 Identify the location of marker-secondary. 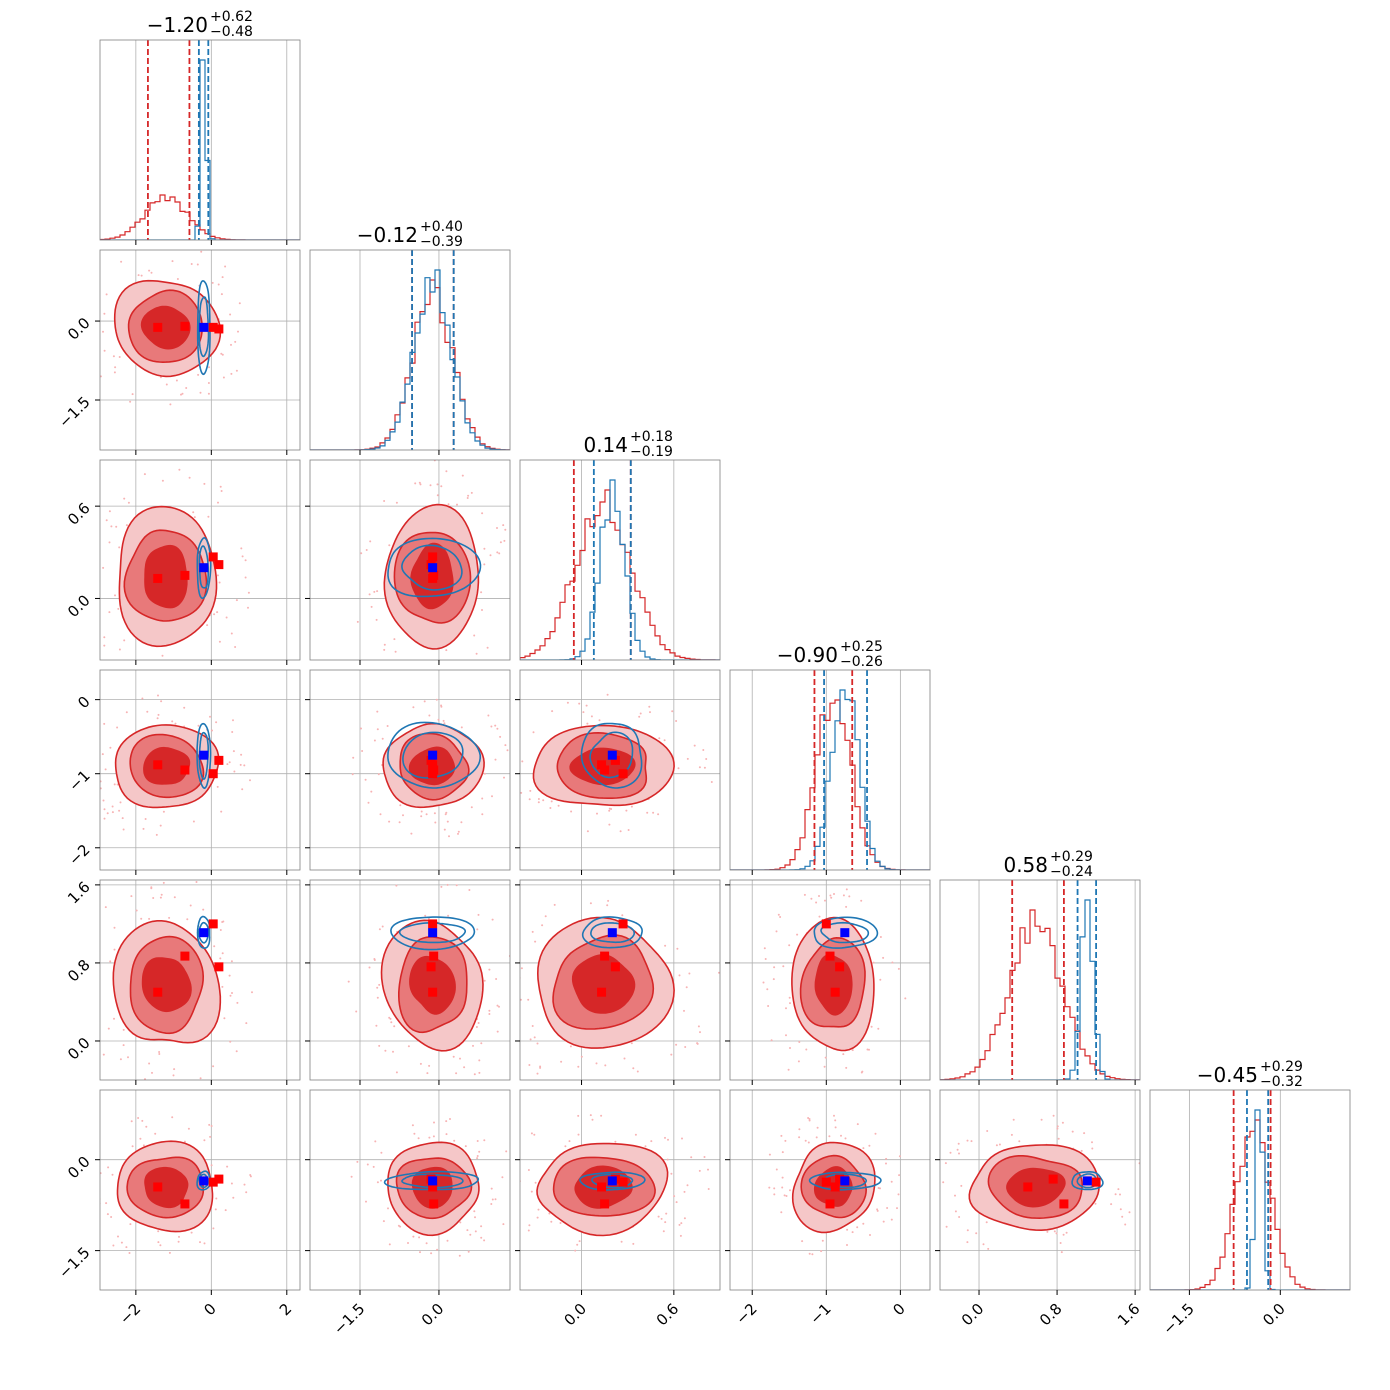
(204, 755).